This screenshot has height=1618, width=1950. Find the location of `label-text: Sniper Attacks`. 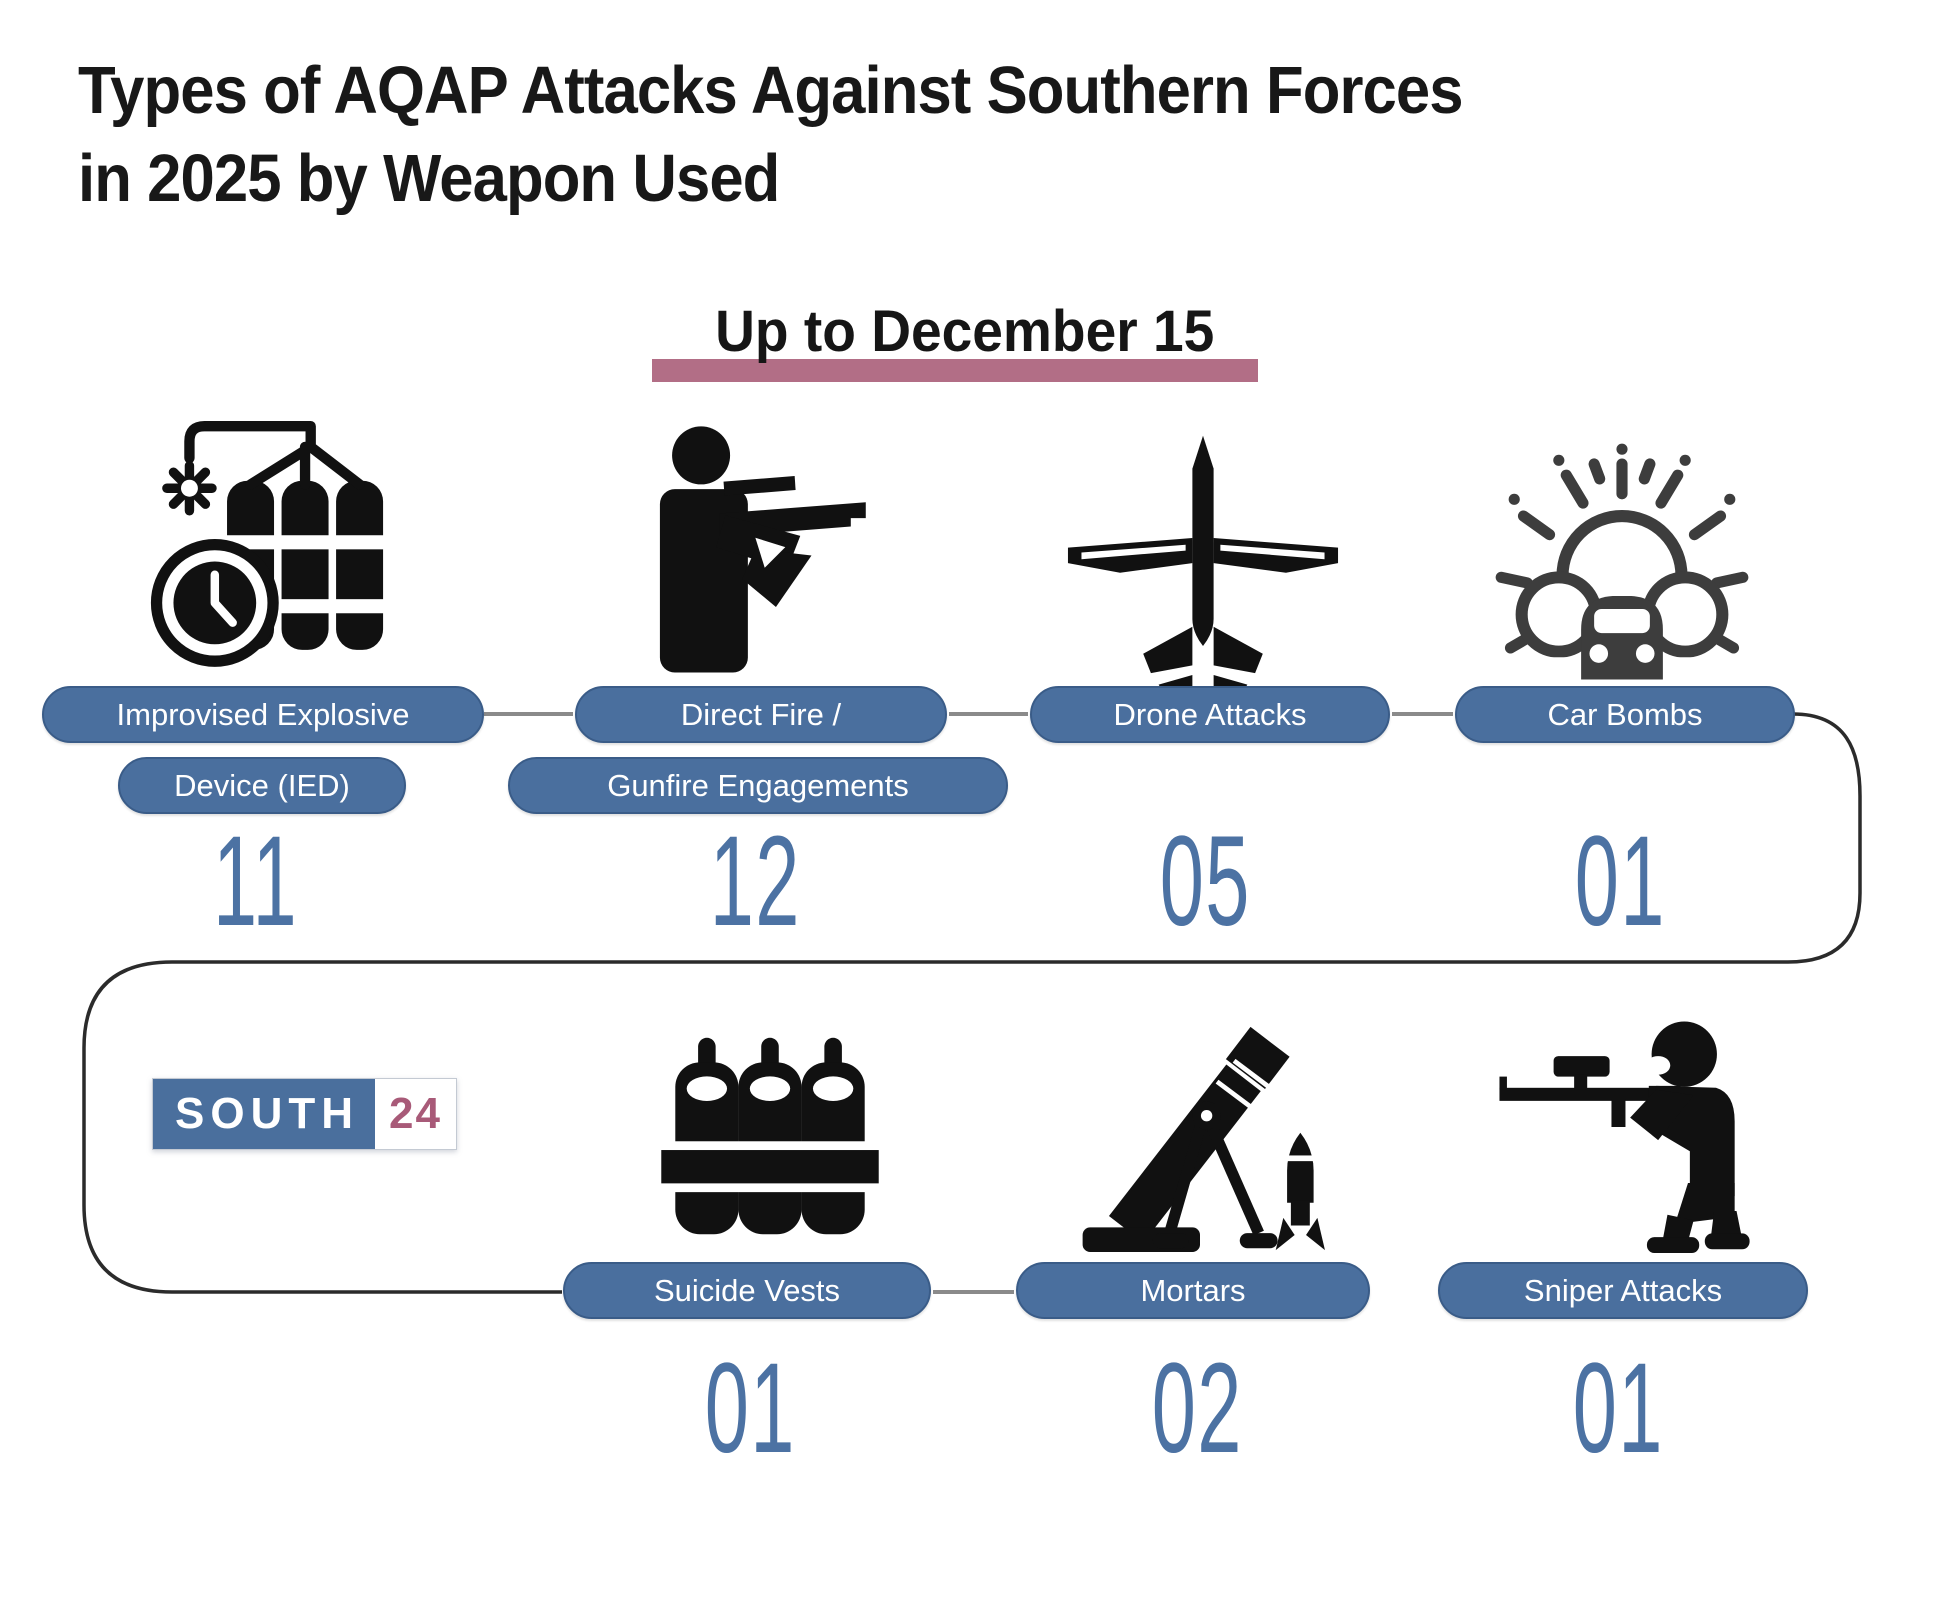

label-text: Sniper Attacks is located at coordinates (1623, 1290).